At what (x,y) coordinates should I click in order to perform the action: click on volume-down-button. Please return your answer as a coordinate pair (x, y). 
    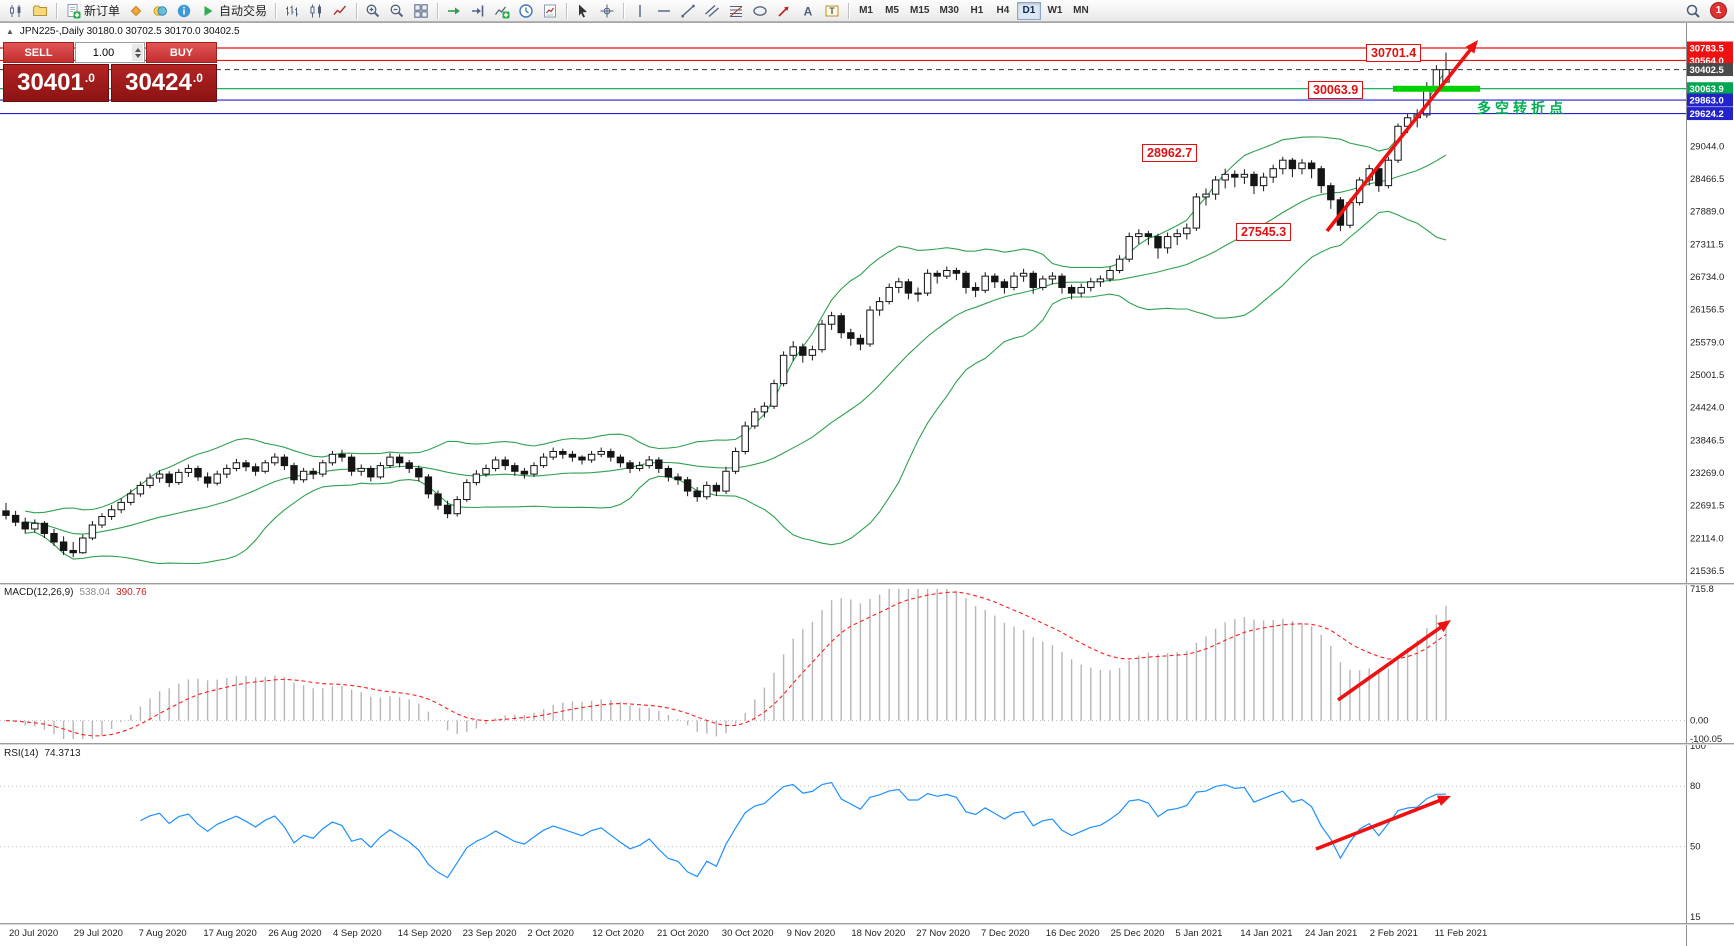
    Looking at the image, I should click on (137, 55).